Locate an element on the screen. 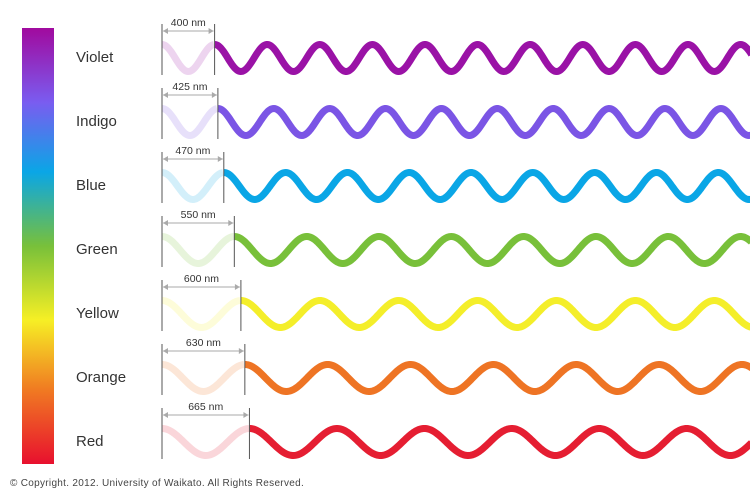 This screenshot has width=750, height=500. wave-orange is located at coordinates (497, 378).